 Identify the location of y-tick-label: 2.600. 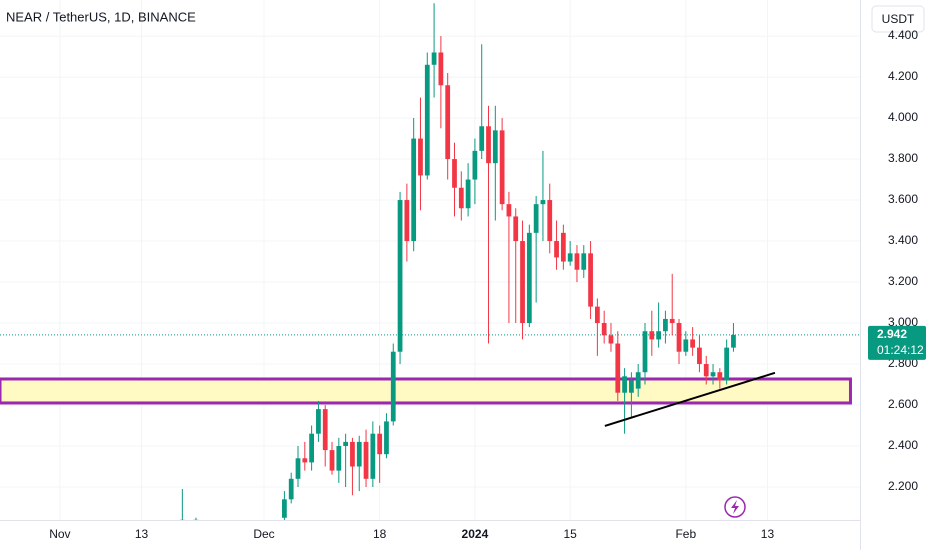
(903, 404).